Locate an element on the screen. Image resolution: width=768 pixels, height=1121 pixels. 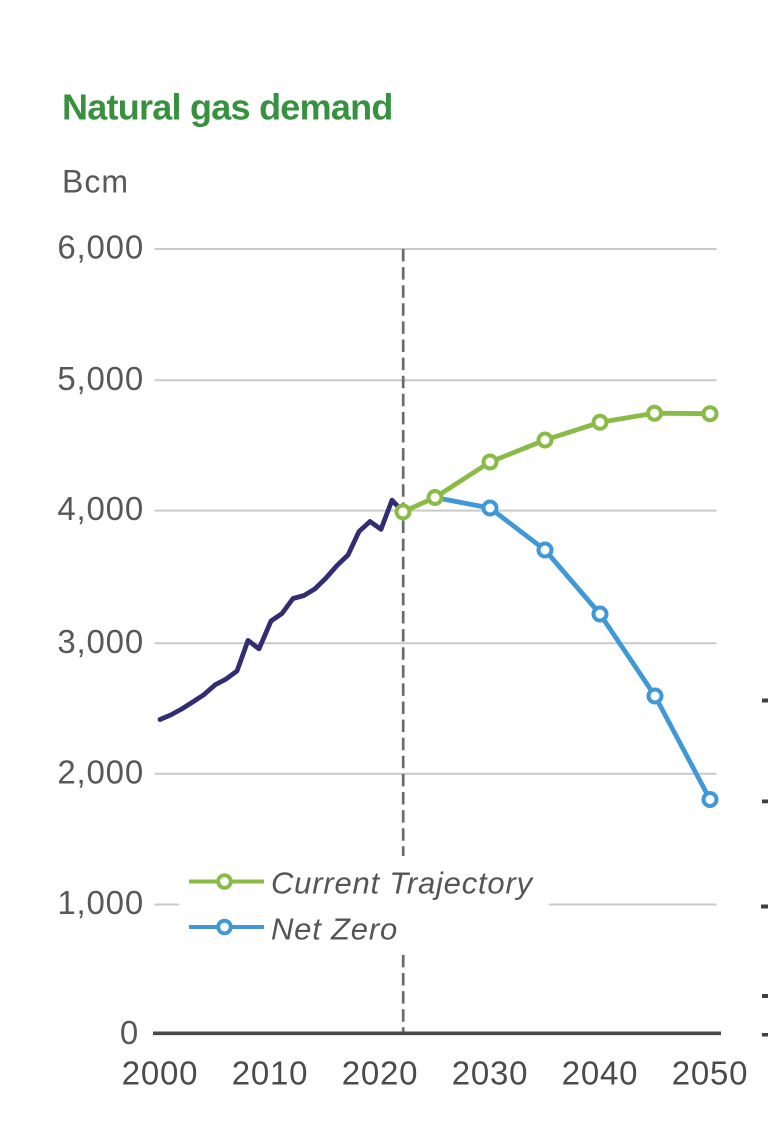
svg-text: 3,000 is located at coordinates (100, 641).